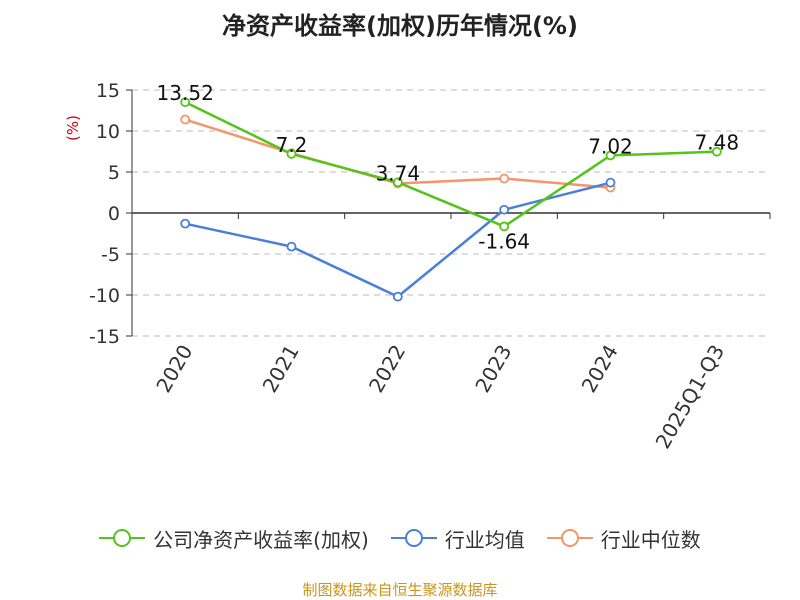  Describe the element at coordinates (73, 128) in the screenshot. I see `y-axis-label: (%)` at that location.